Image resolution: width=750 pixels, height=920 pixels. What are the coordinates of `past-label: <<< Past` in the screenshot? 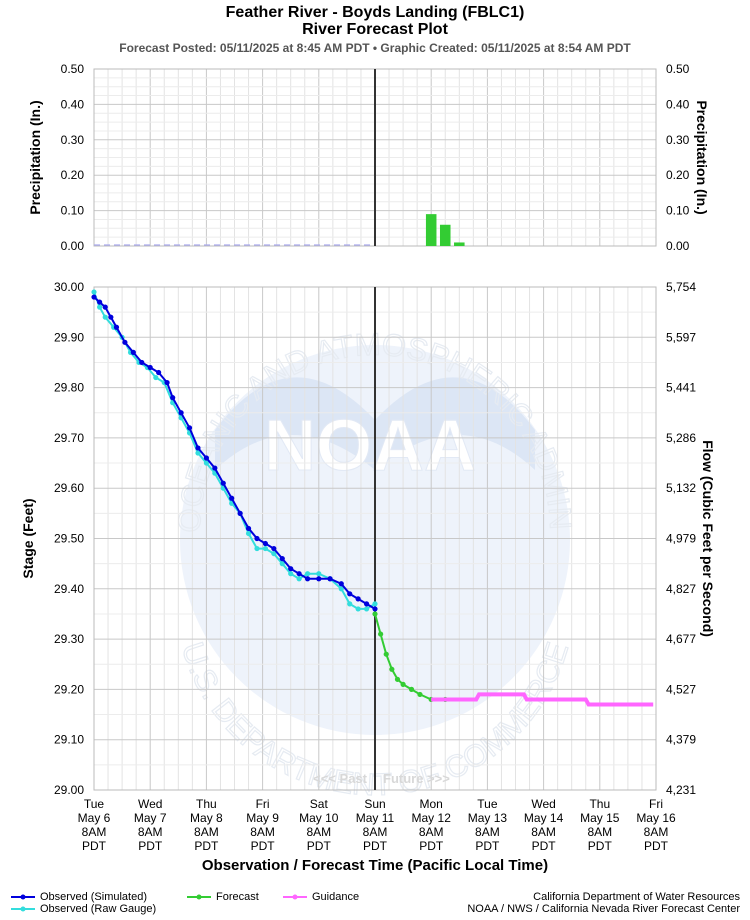 It's located at (340, 778).